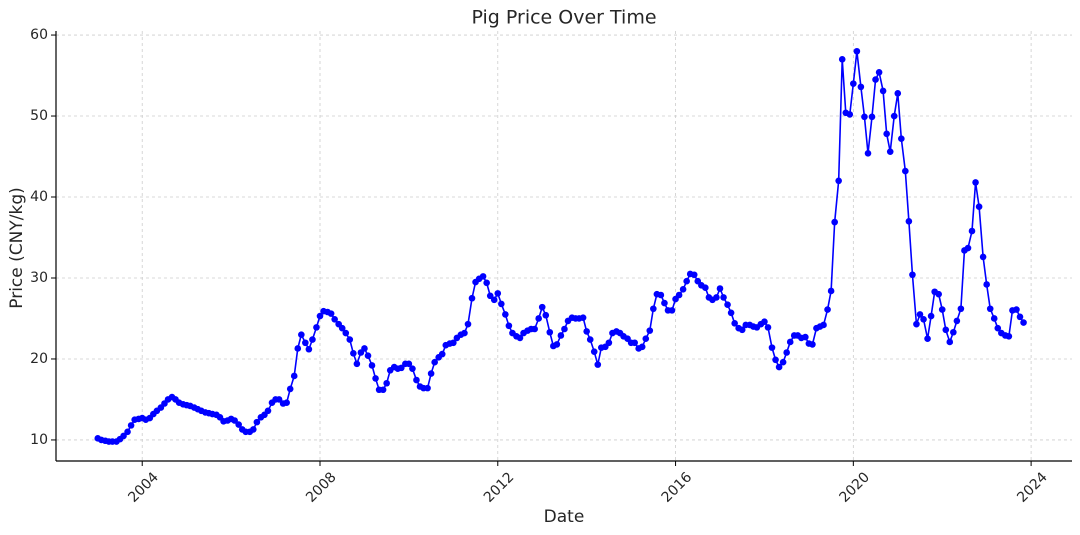 The image size is (1080, 535). I want to click on y-tick-label: 40, so click(39, 197).